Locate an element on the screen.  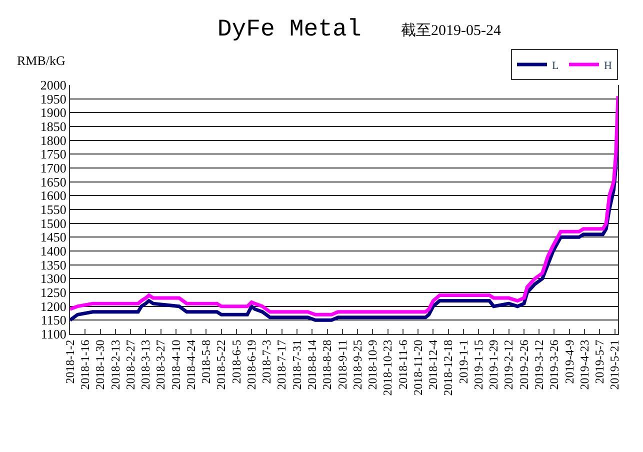
x-tick-label: 2019-5-21 is located at coordinates (615, 365).